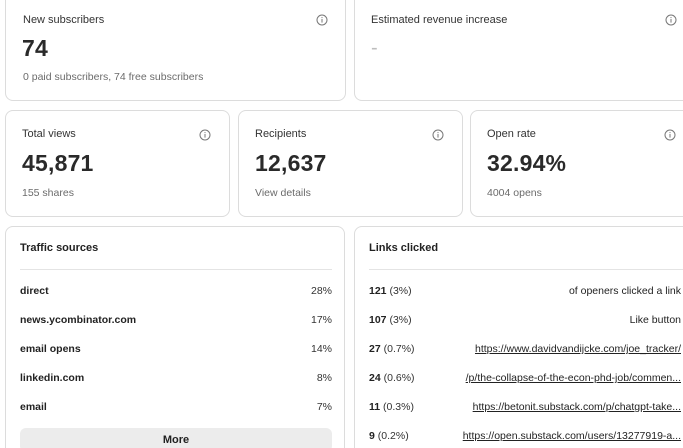 The image size is (683, 448). I want to click on open-rate-subtext: 4004 opens, so click(514, 193).